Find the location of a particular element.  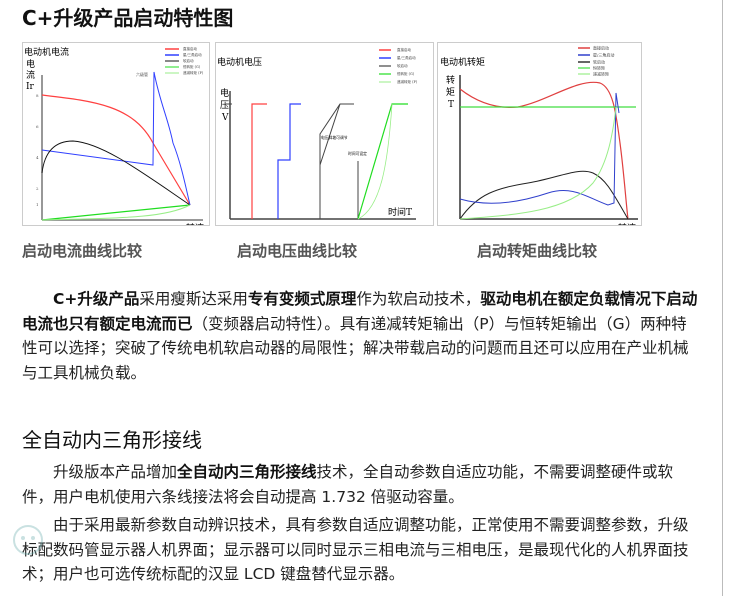

chart-title: 电动机电压 is located at coordinates (239, 62).